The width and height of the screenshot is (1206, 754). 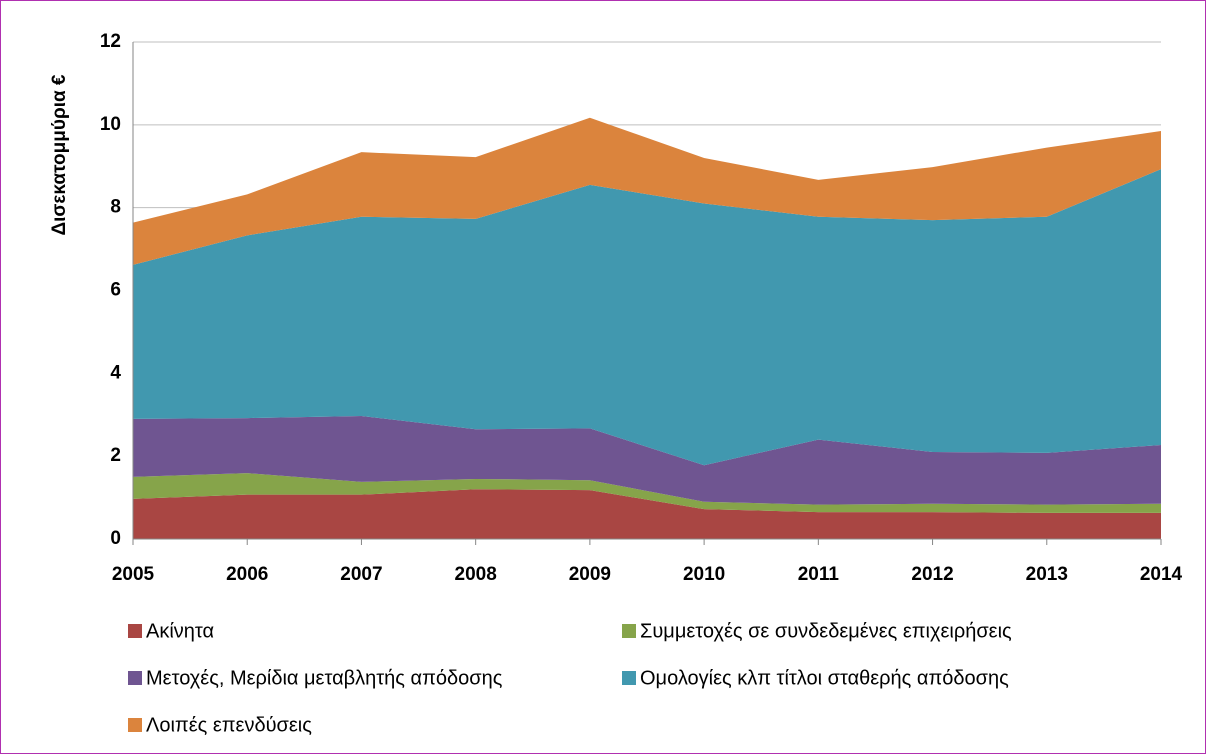 What do you see at coordinates (180, 631) in the screenshot?
I see `legend-label: Ακίνητα` at bounding box center [180, 631].